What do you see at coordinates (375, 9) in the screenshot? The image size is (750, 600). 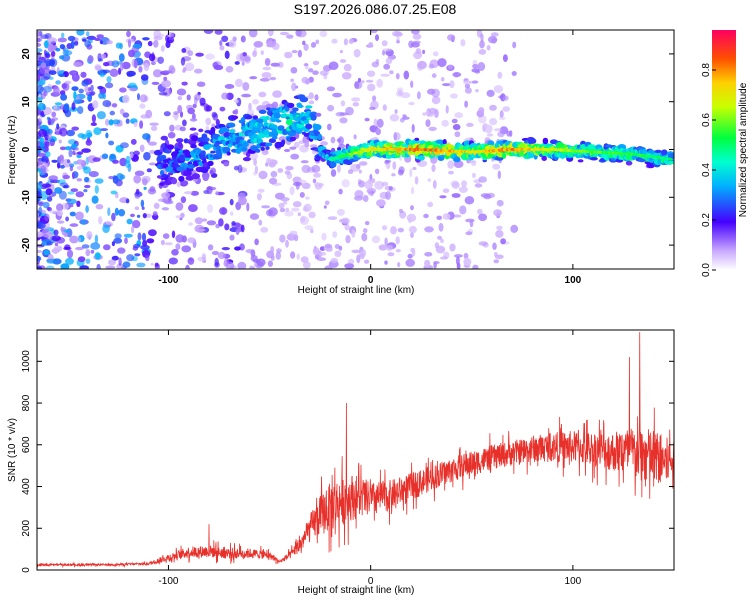 I see `chart-title: S197.2026.086.07.25.E08` at bounding box center [375, 9].